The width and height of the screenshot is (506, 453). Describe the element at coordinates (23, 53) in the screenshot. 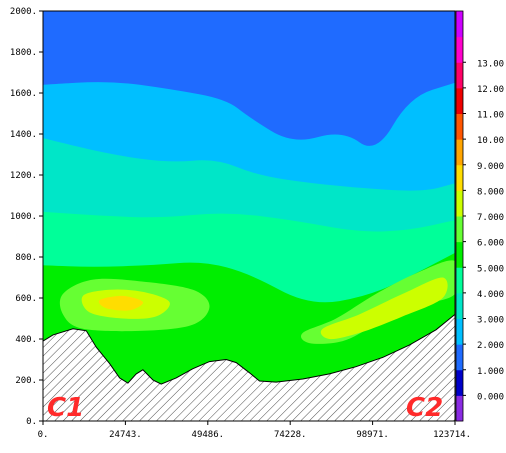

I see `y-tick-label: 1800.` at that location.